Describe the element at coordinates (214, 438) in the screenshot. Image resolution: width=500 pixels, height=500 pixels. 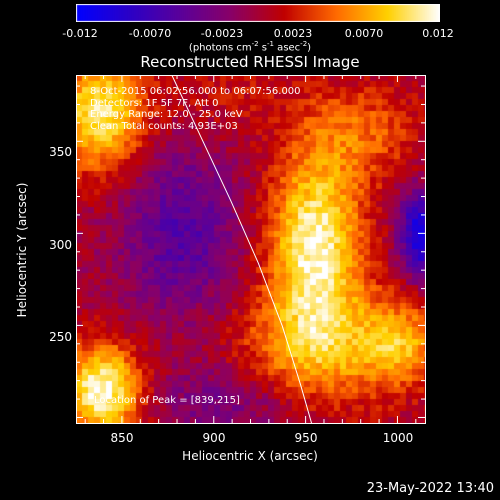
I see `x-tick-label: 900` at that location.